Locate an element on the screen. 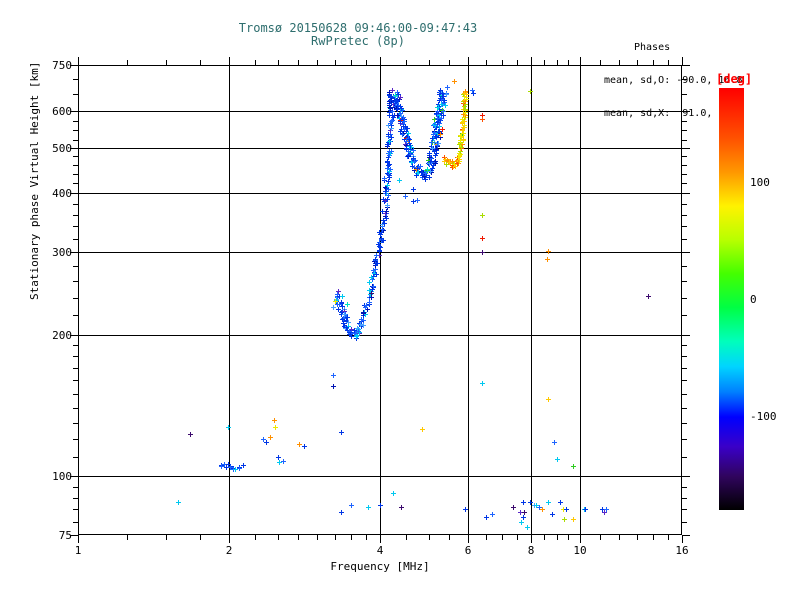 The image size is (800, 600). y-tick-label-300: 300 is located at coordinates (62, 252).